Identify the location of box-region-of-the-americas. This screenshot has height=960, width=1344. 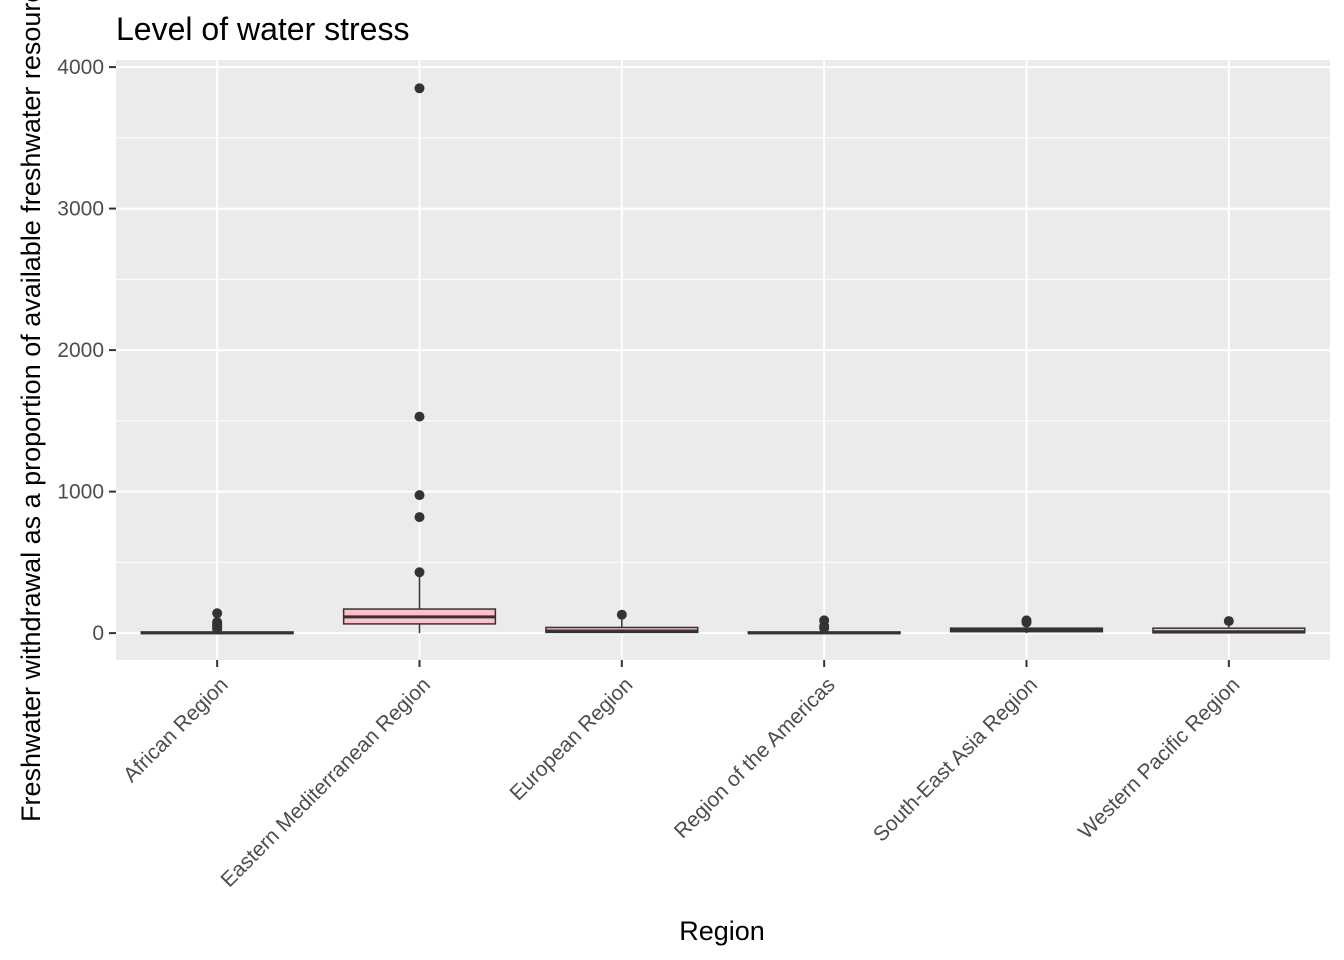
(824, 625).